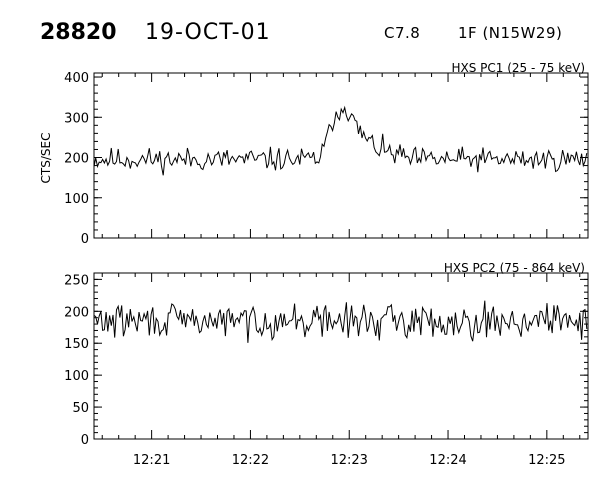 The width and height of the screenshot is (600, 480). Describe the element at coordinates (348, 460) in the screenshot. I see `xtick-label: 12:23` at that location.